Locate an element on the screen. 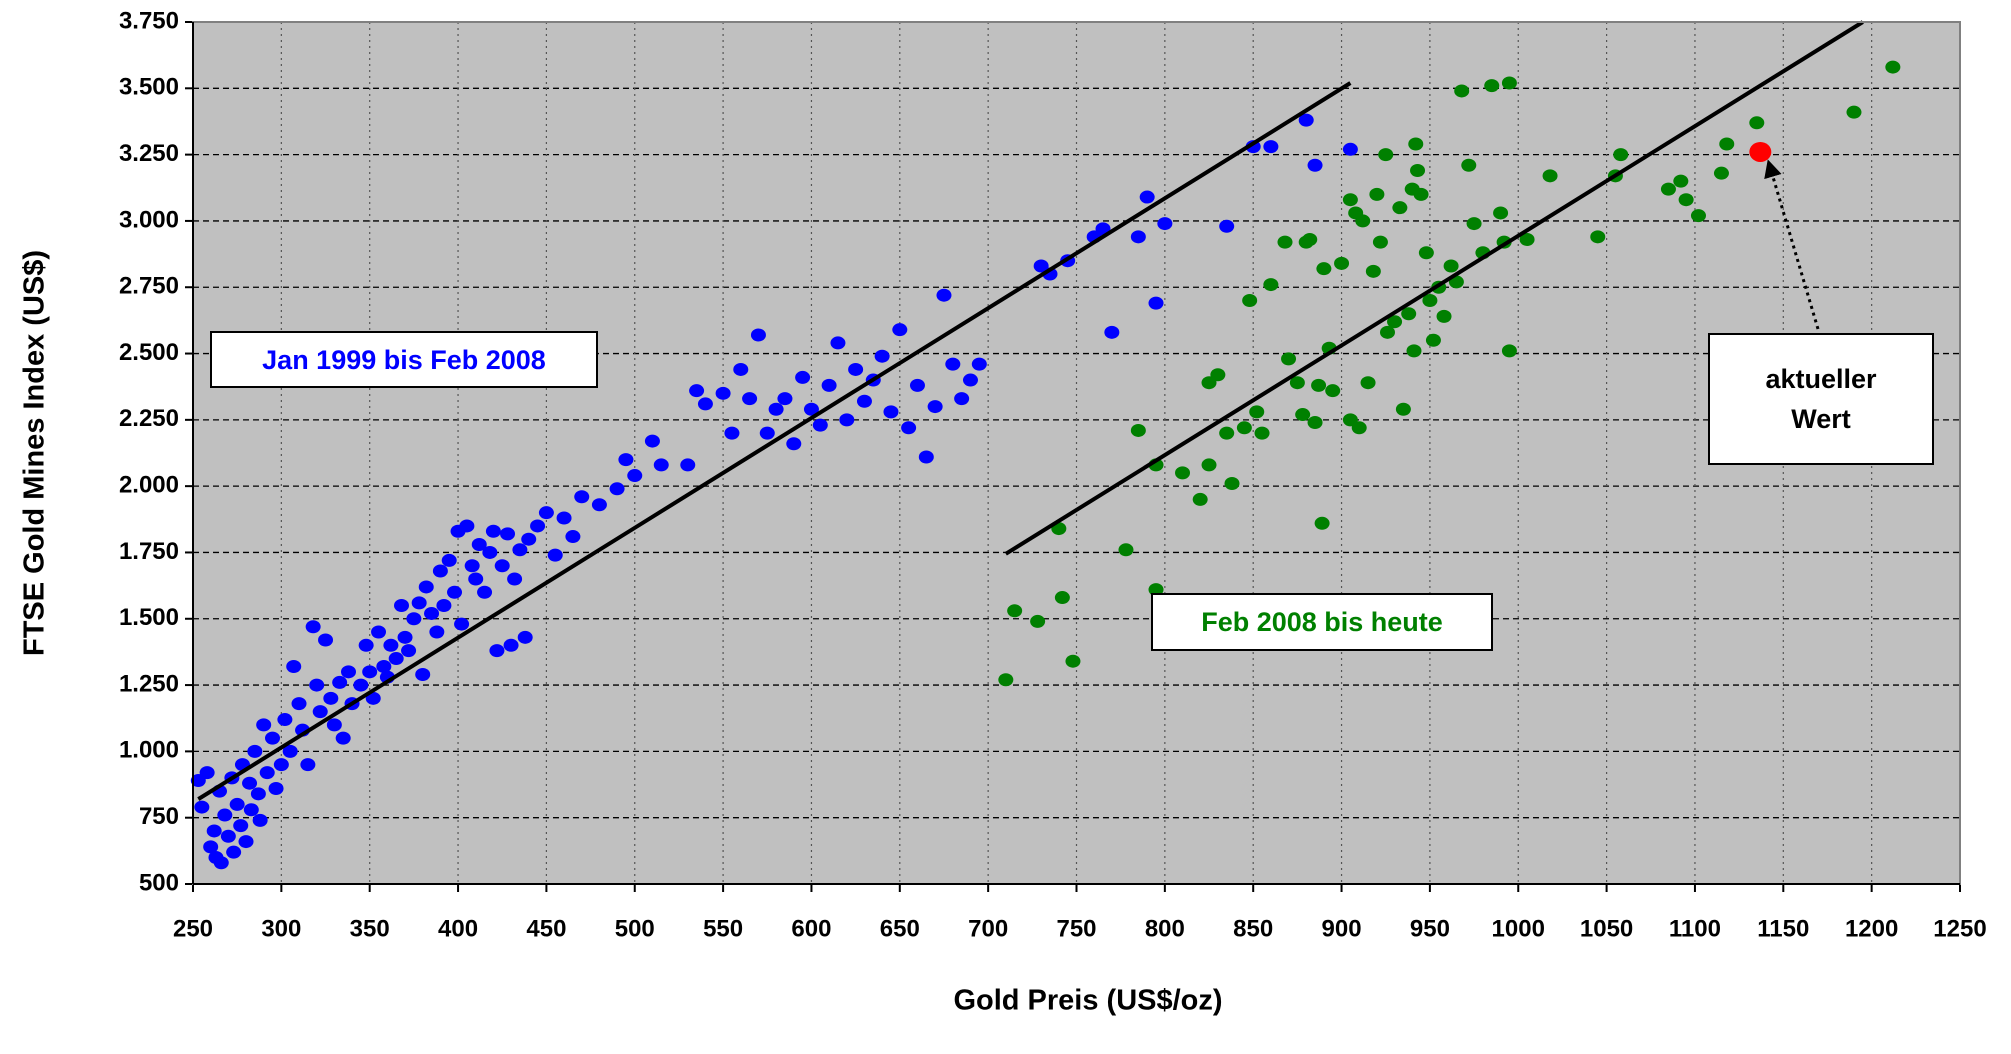 The image size is (2011, 1054). series-label: aktueller Wert is located at coordinates (1821, 399).